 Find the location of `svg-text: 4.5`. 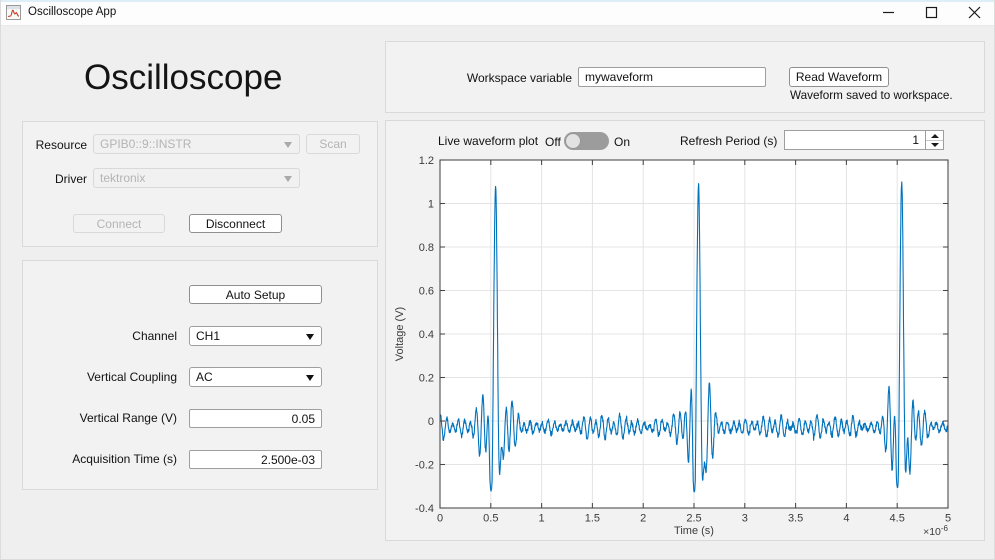

svg-text: 4.5 is located at coordinates (897, 519).